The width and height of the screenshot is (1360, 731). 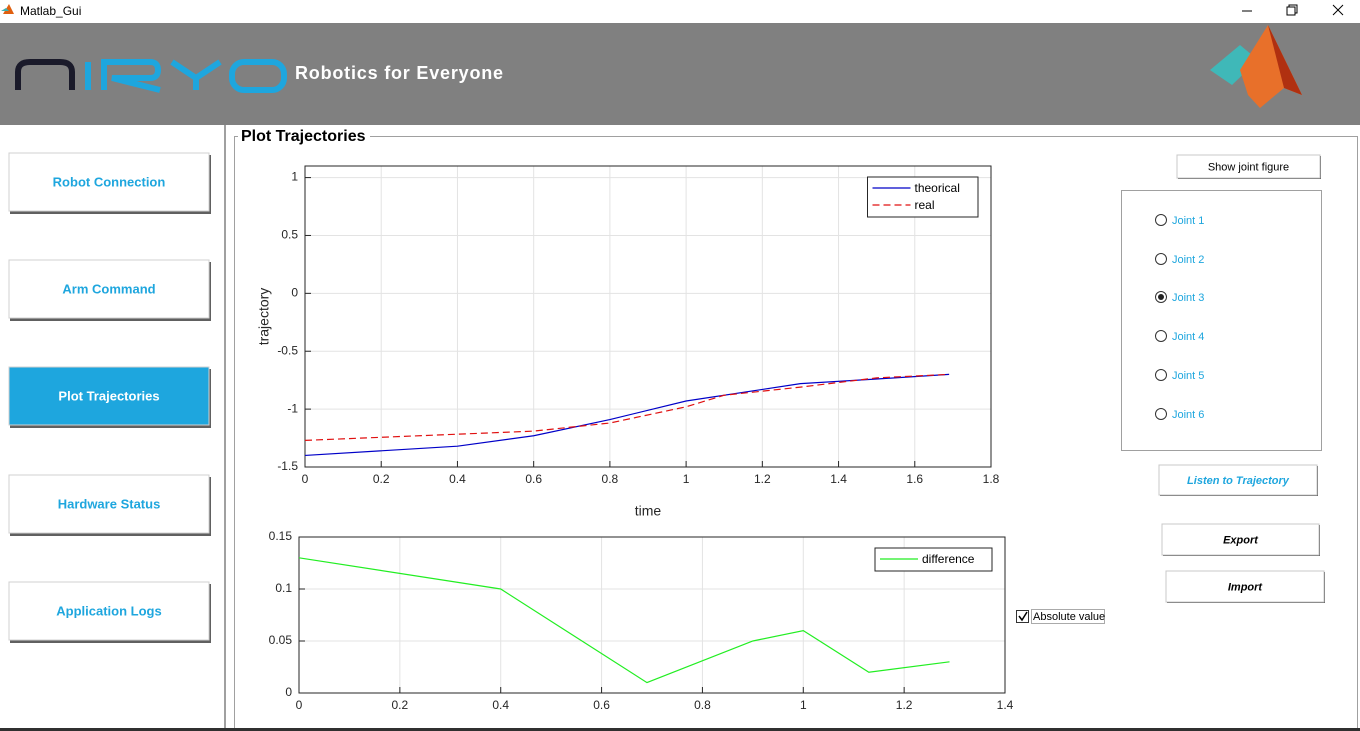 I want to click on header, so click(x=680, y=74).